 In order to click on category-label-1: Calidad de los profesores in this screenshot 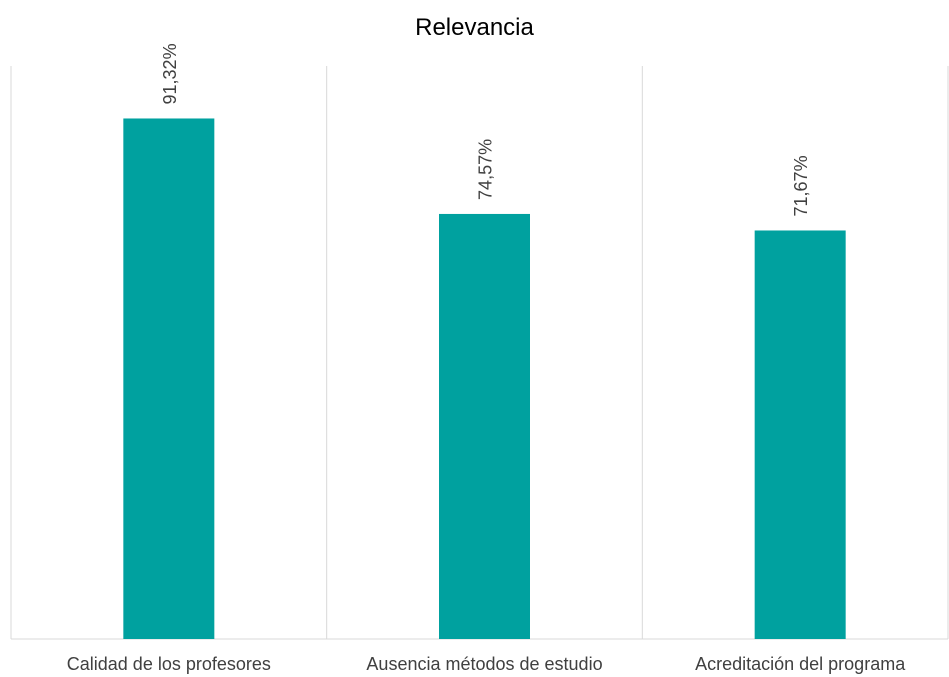, I will do `click(169, 664)`.